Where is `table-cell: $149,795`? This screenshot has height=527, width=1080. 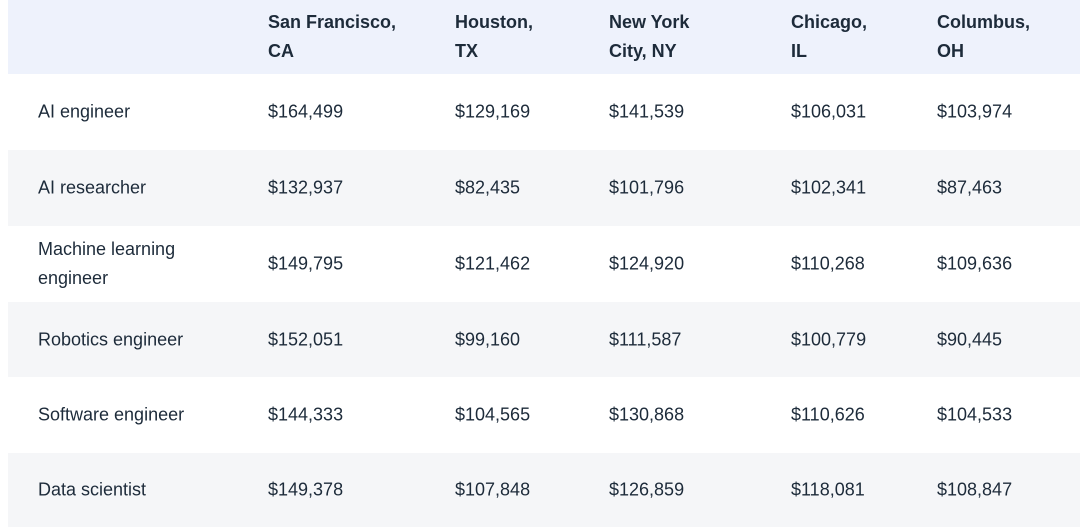 table-cell: $149,795 is located at coordinates (306, 263).